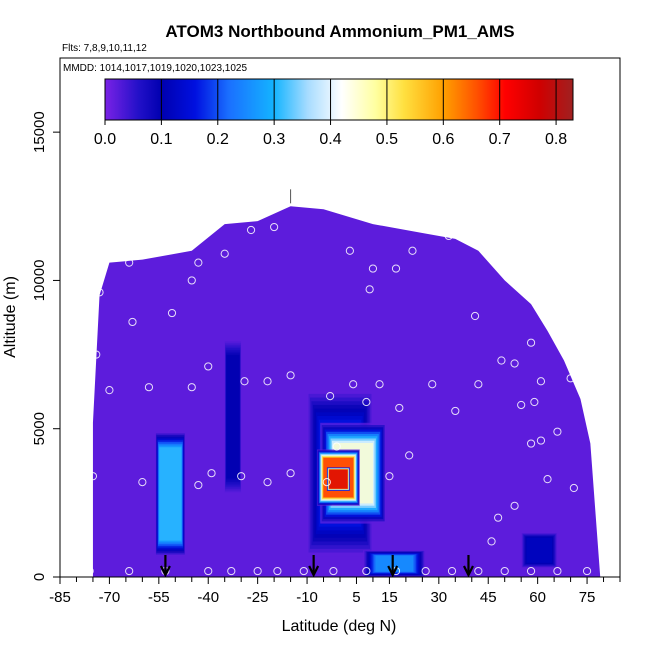  I want to click on y-axis-label: Altitude (m), so click(10, 317).